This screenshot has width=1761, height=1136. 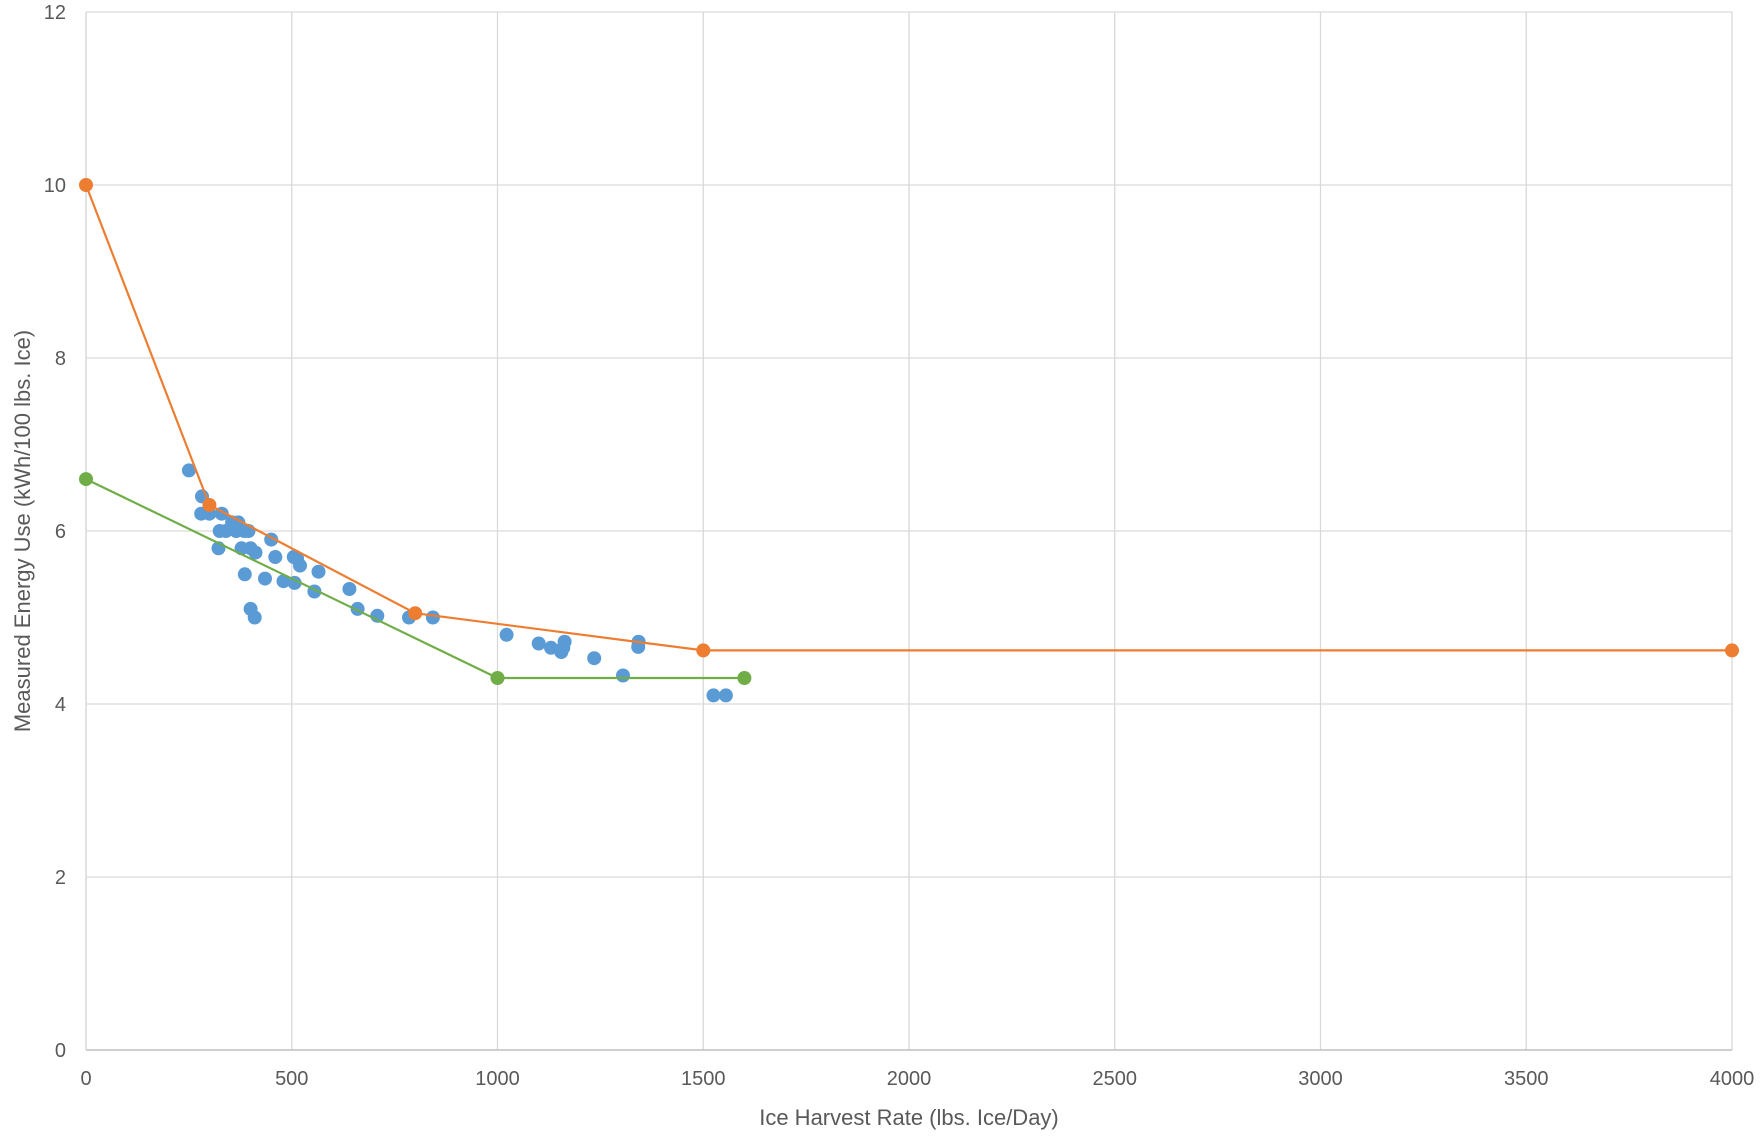 What do you see at coordinates (1732, 1079) in the screenshot?
I see `x-tick-label: 4000` at bounding box center [1732, 1079].